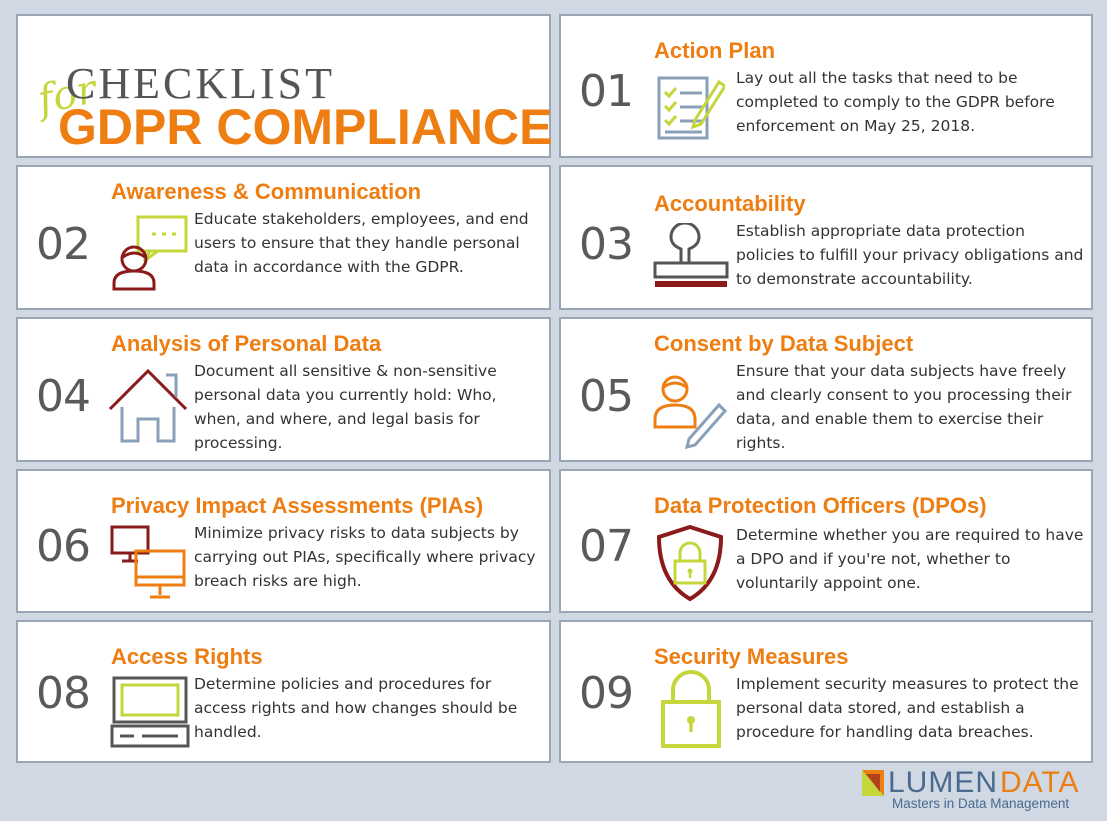 The image size is (1107, 821). I want to click on page-title: GDPR COMPLIANCE, so click(305, 127).